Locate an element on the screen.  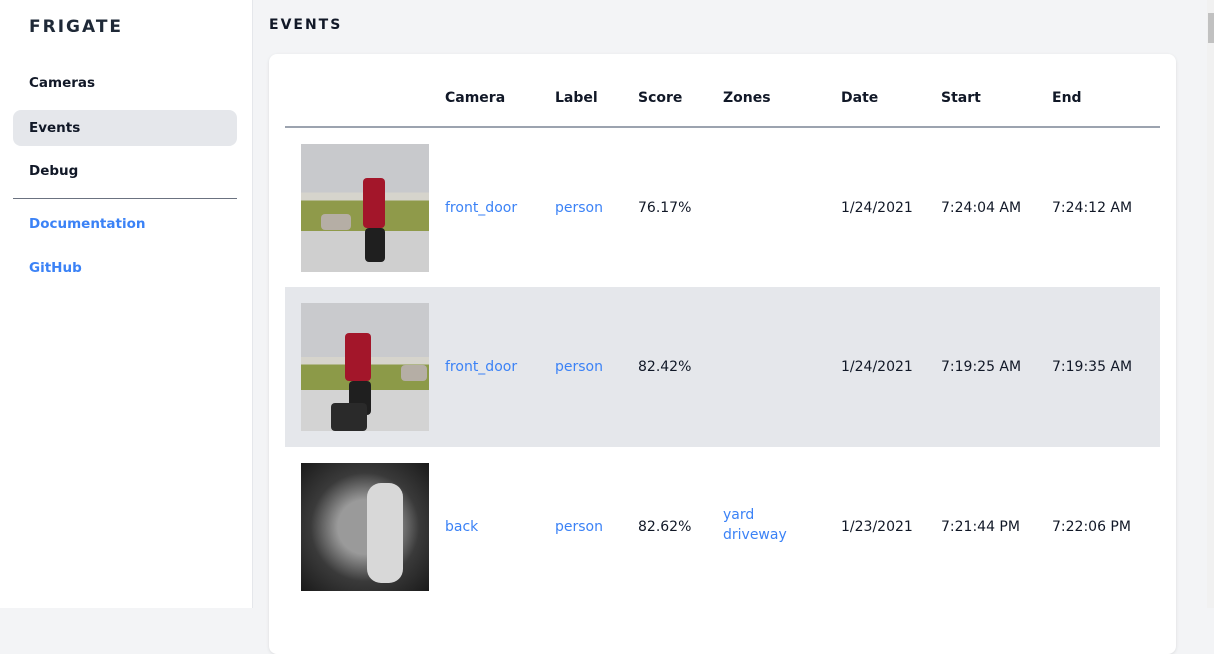
table-header: Camera Label Score Zones Date Start End is located at coordinates (722, 91).